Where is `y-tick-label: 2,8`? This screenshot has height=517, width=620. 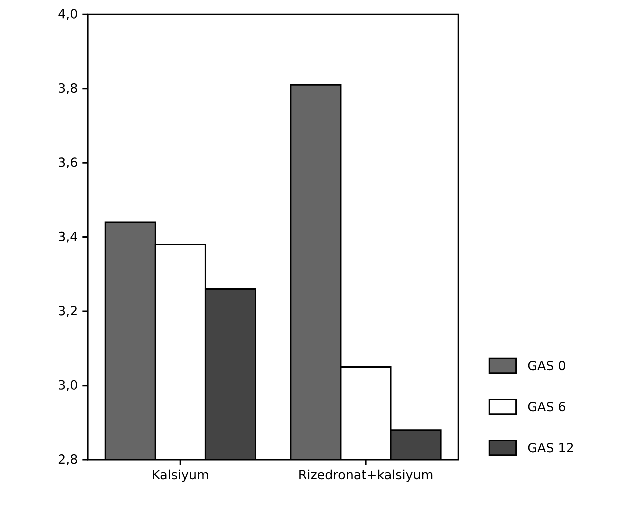
y-tick-label: 2,8 is located at coordinates (68, 460).